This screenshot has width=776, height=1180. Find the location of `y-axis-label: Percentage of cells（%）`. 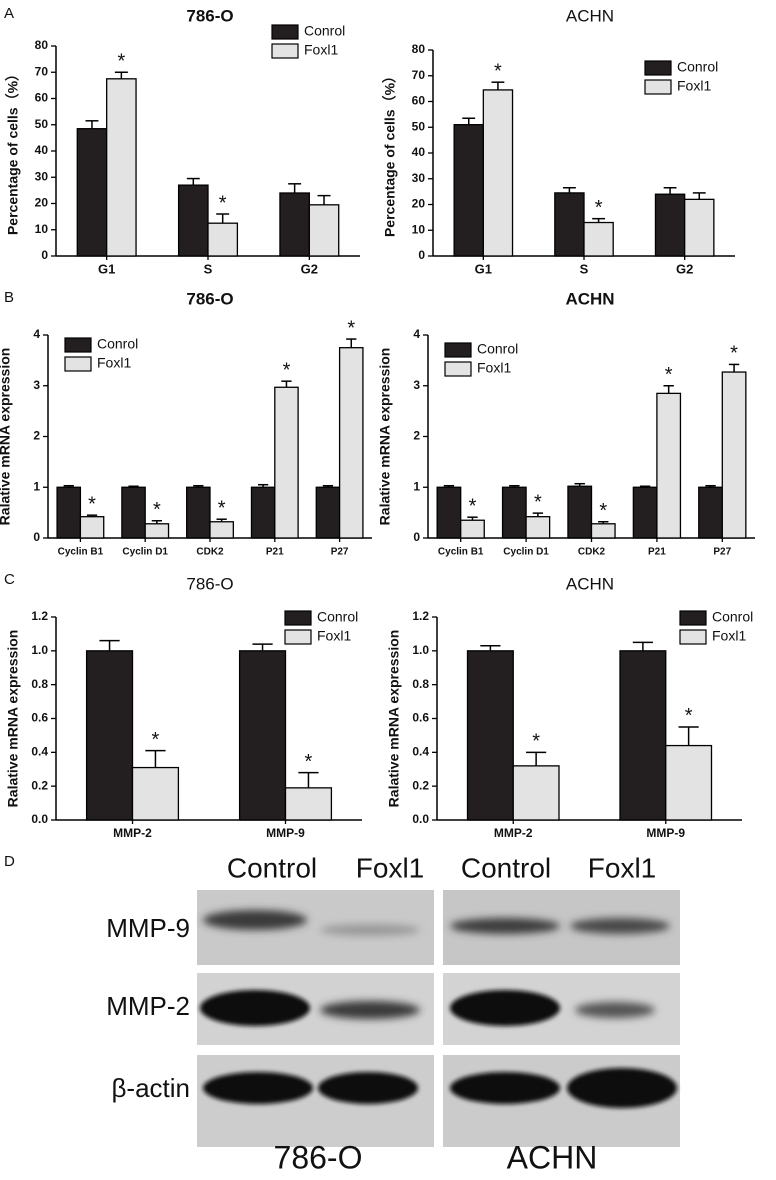

y-axis-label: Percentage of cells（%） is located at coordinates (390, 153).